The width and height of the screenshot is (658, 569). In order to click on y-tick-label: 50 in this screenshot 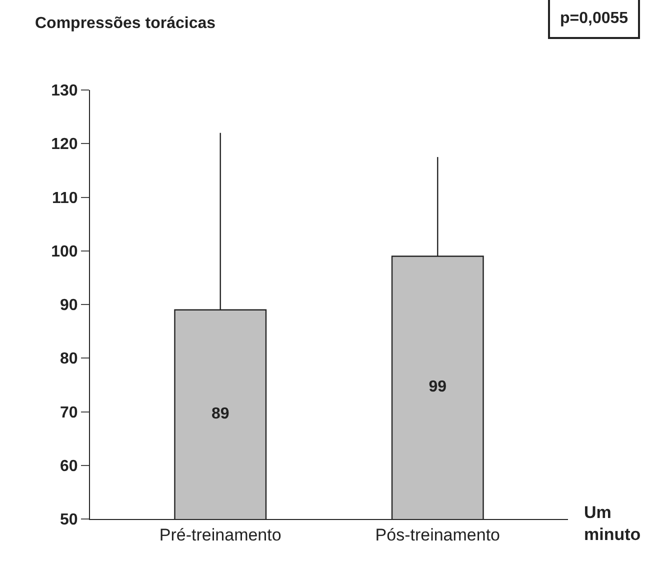, I will do `click(69, 520)`.